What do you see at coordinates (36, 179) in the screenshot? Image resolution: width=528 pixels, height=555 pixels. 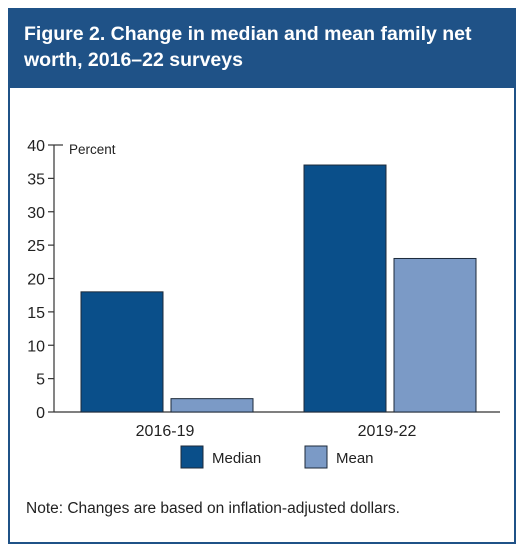 I see `y-tick-label: 35` at bounding box center [36, 179].